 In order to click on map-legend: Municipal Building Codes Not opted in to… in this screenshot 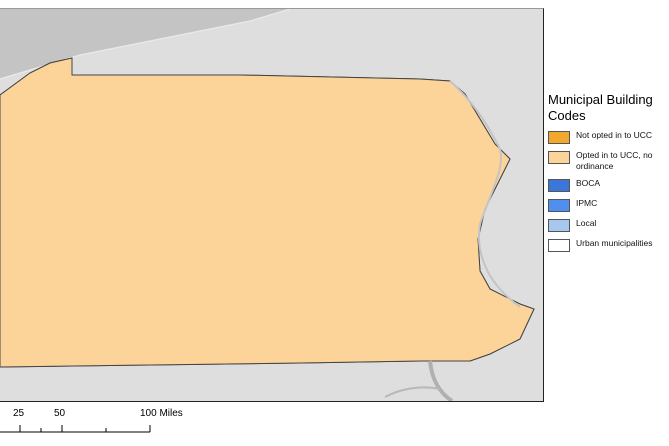, I will do `click(608, 175)`.